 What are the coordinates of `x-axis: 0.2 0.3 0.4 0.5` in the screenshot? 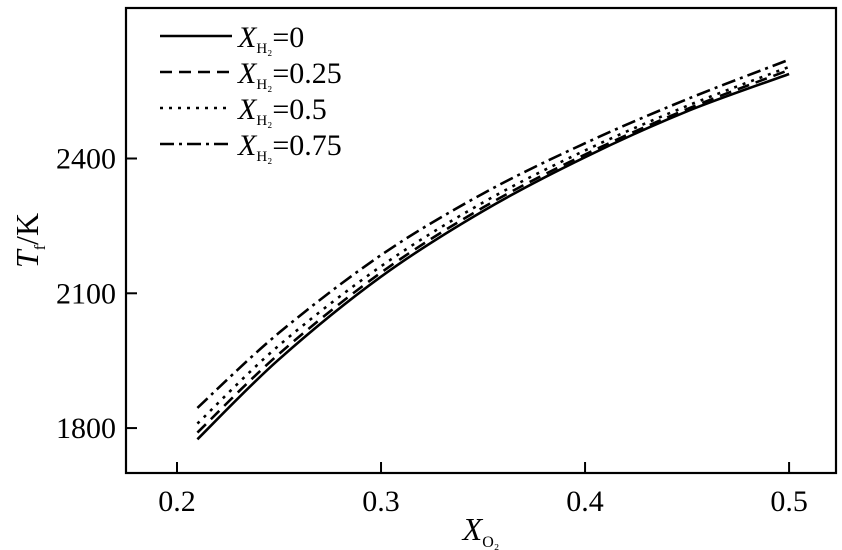 It's located at (483, 490).